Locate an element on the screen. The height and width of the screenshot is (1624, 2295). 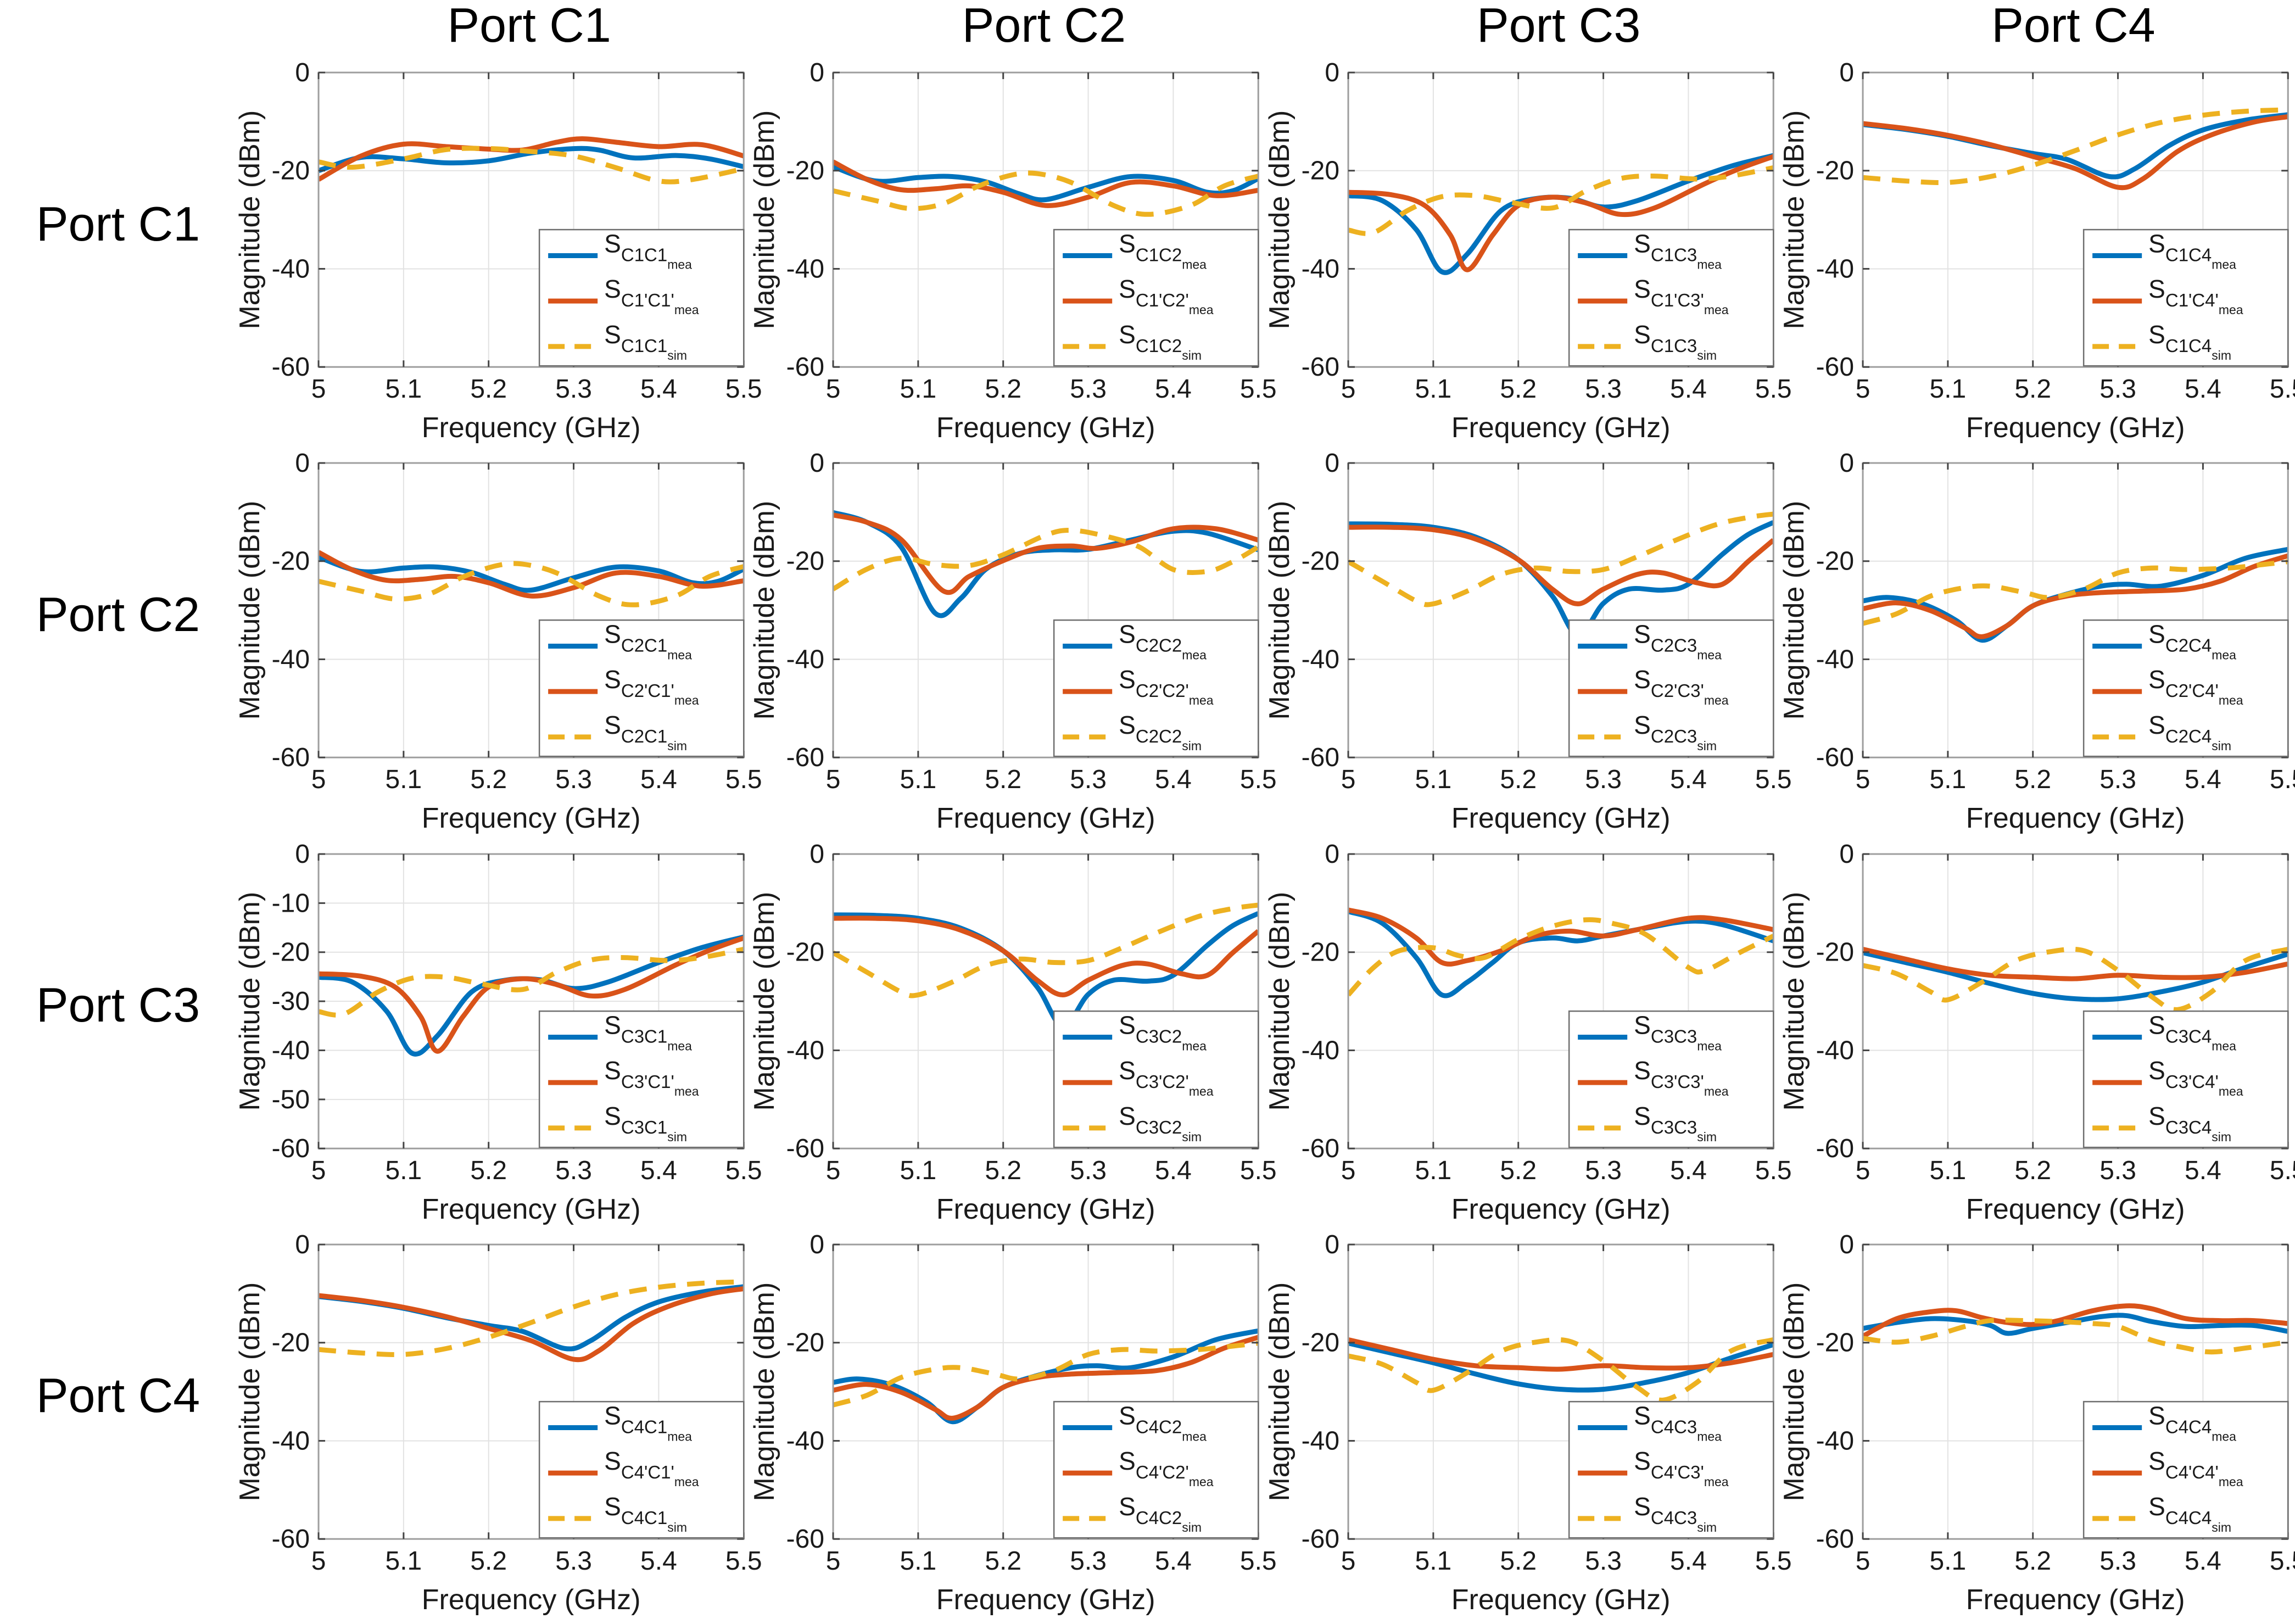
tick-labels: 5 5.1 5.2 5.3 5.4 5.5 0 -20 -40 -60 is located at coordinates (1031, 1012).